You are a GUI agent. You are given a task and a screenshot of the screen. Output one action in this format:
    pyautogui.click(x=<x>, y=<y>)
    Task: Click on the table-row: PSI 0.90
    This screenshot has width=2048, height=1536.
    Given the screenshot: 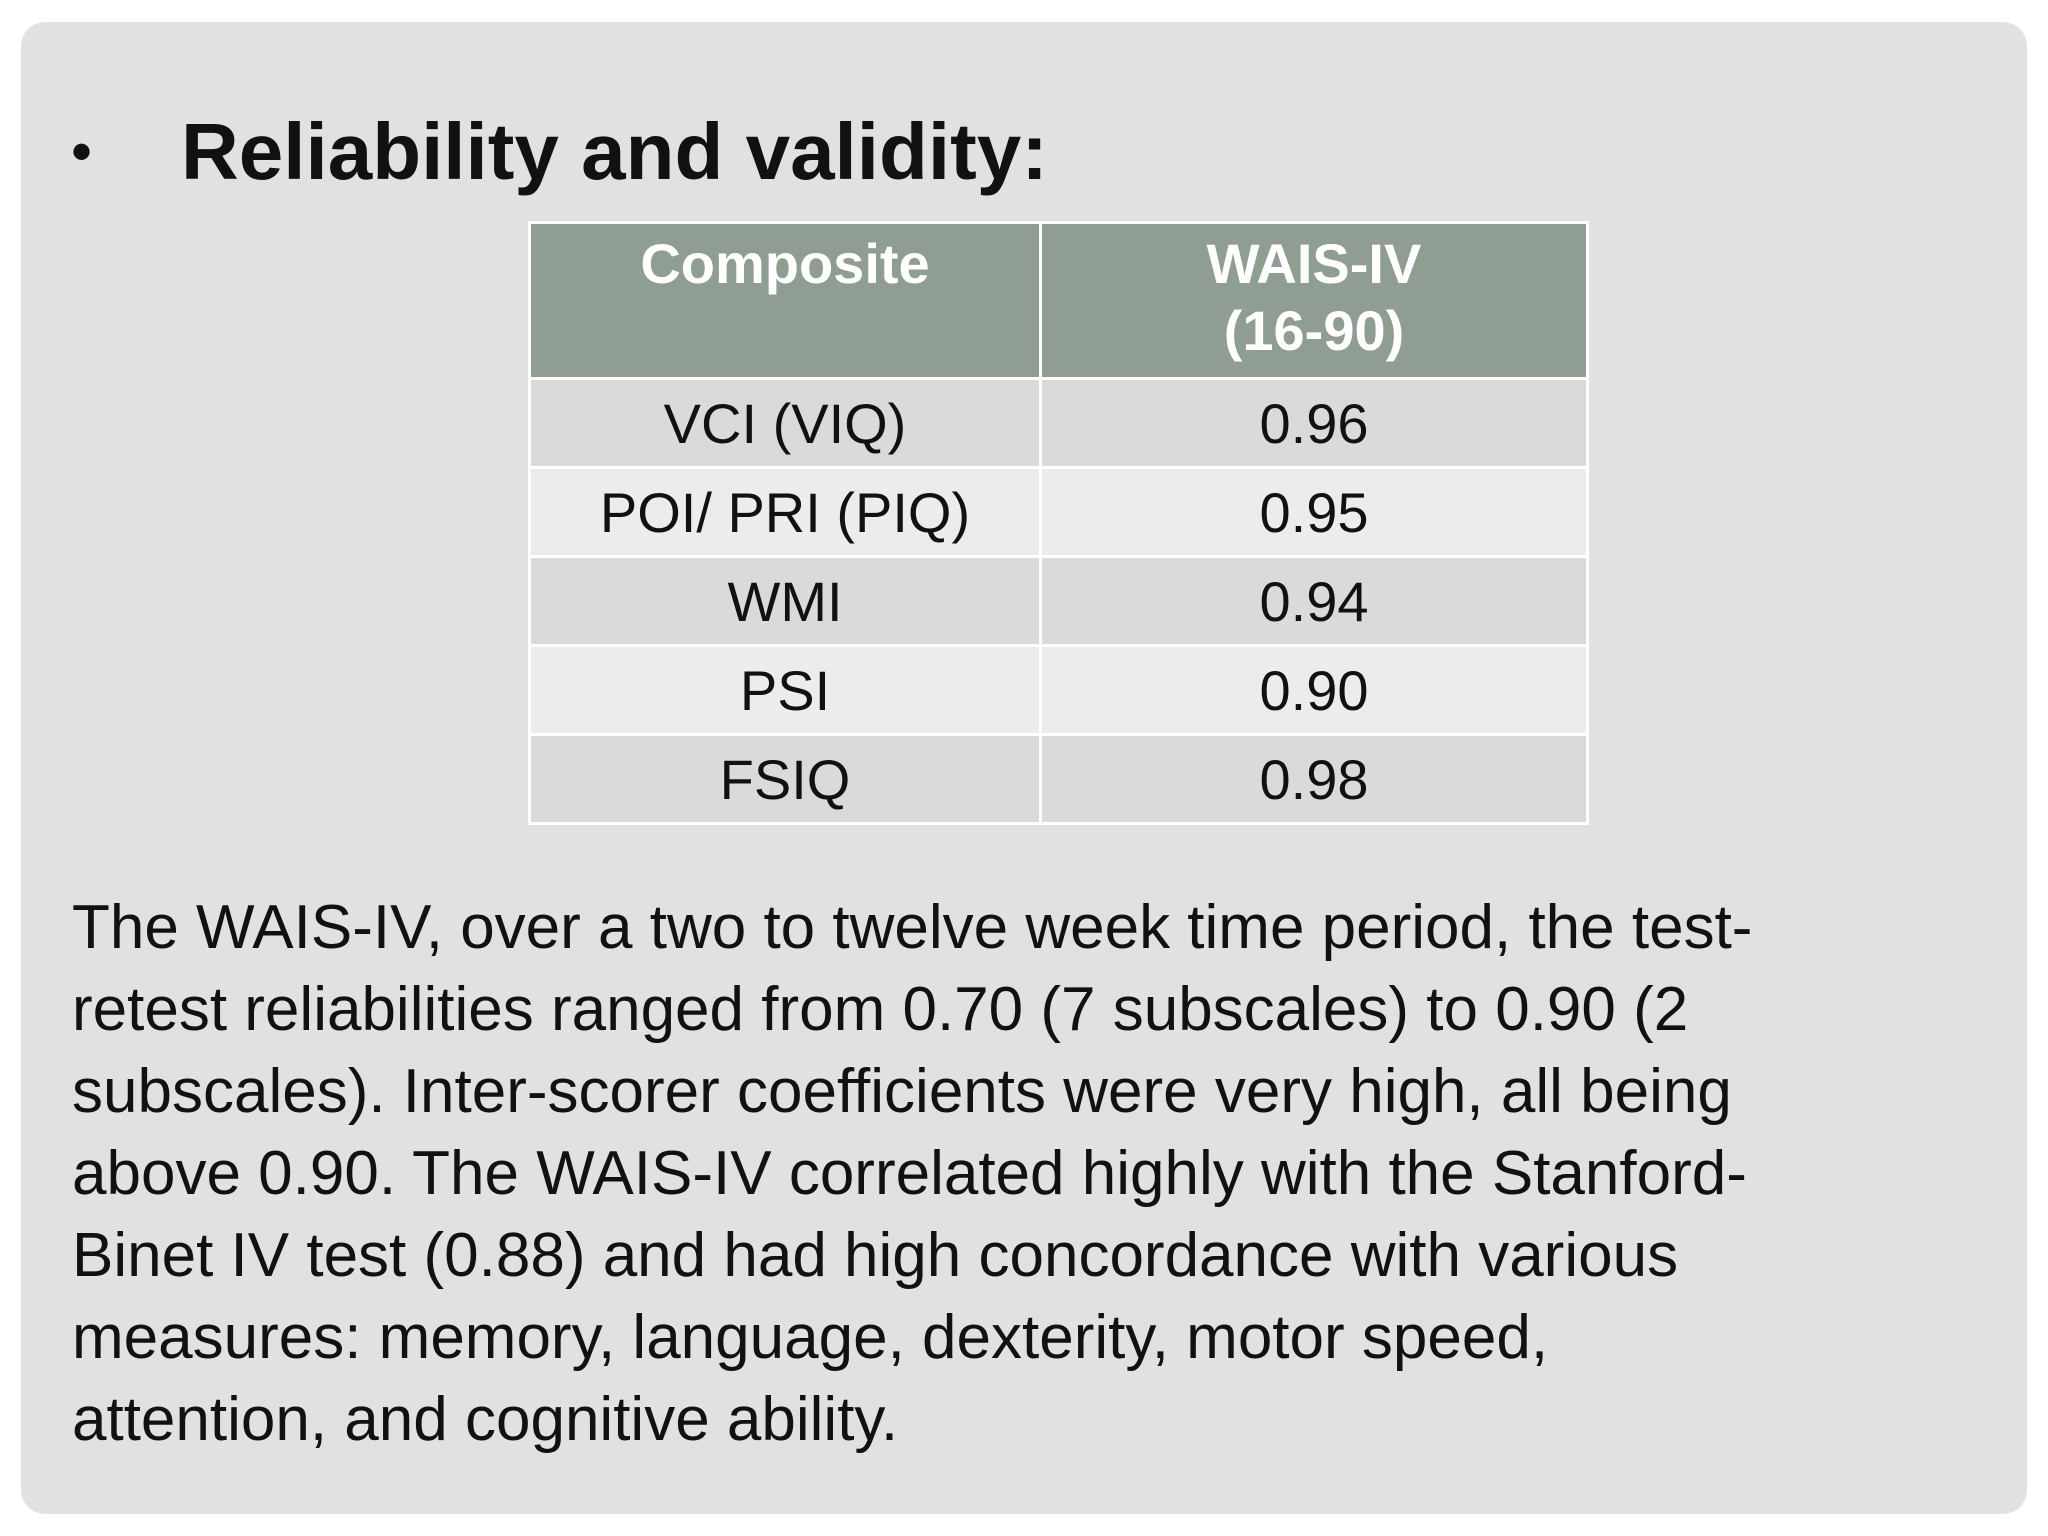 What is the action you would take?
    pyautogui.click(x=1058, y=690)
    